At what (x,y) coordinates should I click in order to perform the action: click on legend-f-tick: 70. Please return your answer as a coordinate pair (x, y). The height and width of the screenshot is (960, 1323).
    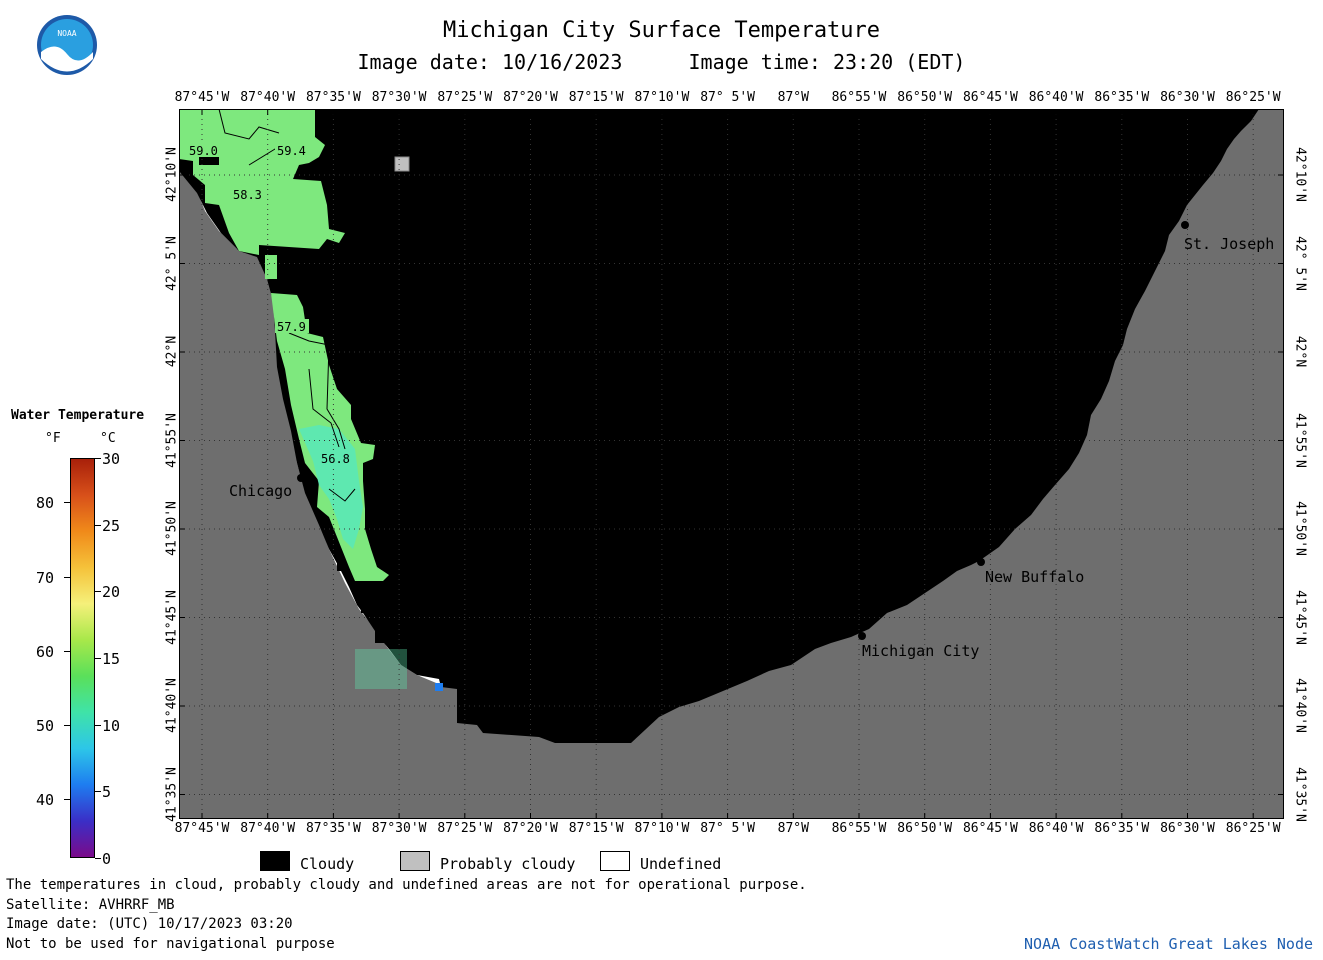
    Looking at the image, I should click on (45, 577).